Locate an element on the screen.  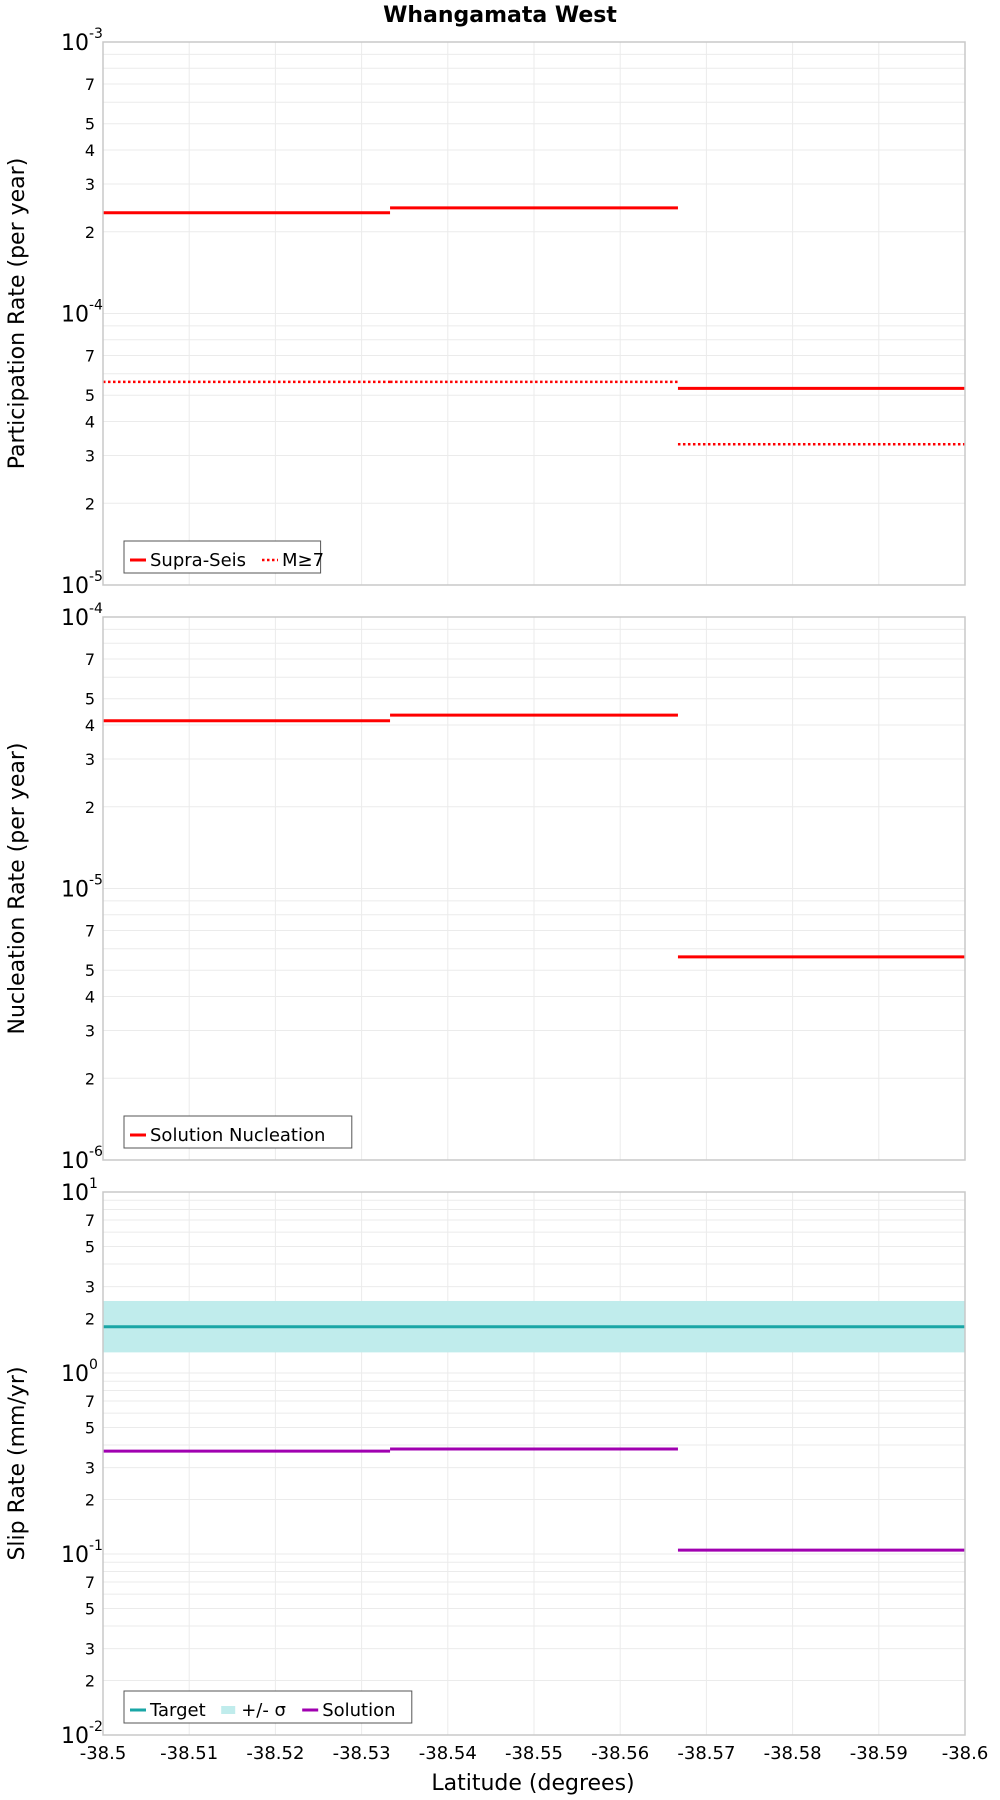
x-tick-label: -38.56 is located at coordinates (620, 1753).